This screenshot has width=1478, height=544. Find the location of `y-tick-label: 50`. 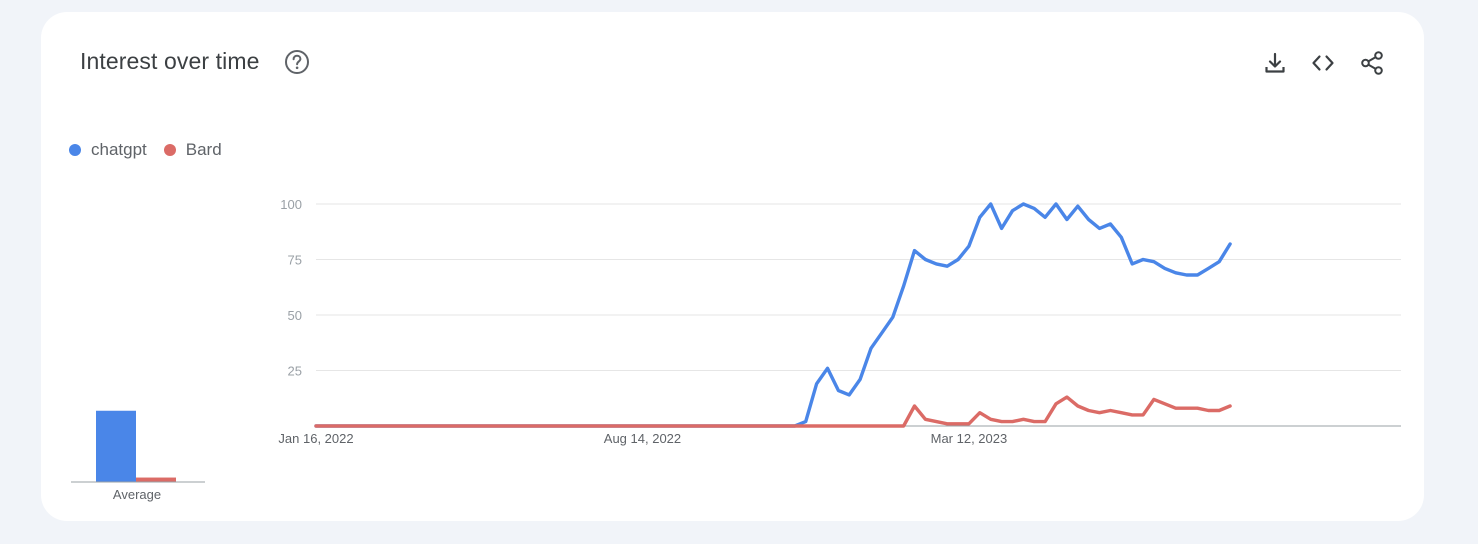

y-tick-label: 50 is located at coordinates (295, 315).